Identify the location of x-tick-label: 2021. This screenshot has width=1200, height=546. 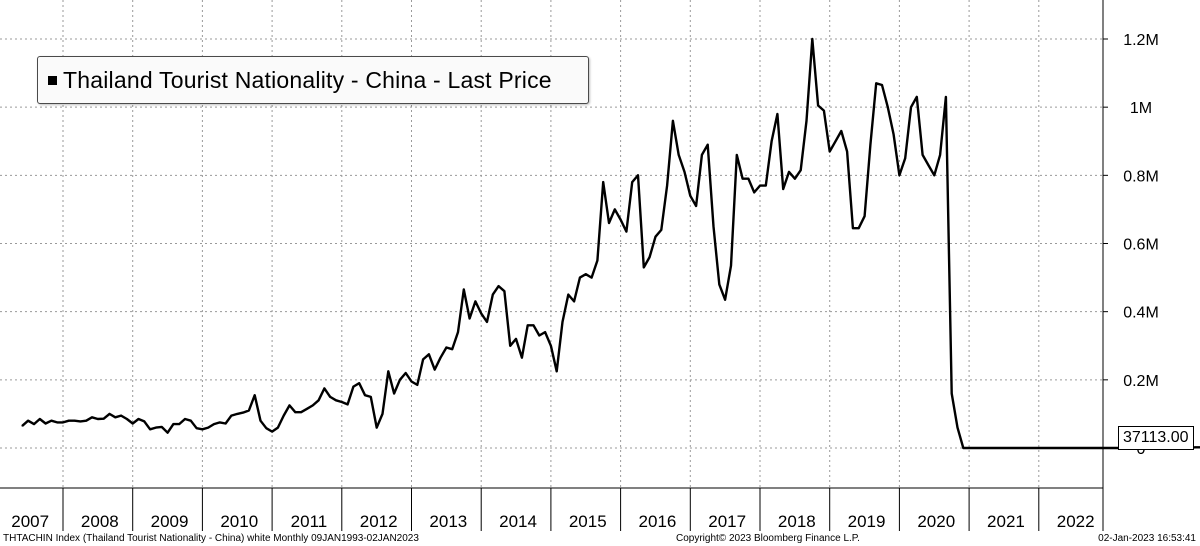
(1006, 521).